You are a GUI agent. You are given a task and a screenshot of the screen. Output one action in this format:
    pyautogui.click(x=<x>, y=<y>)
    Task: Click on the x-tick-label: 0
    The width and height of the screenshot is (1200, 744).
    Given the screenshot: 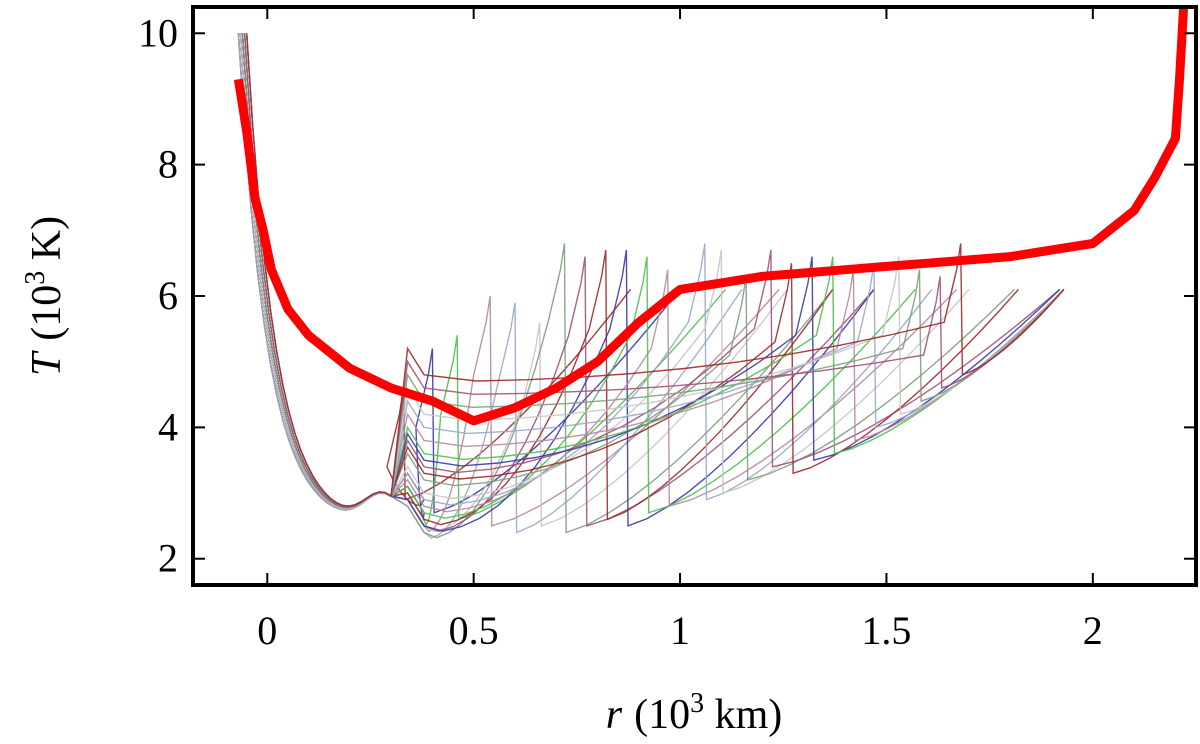 What is the action you would take?
    pyautogui.click(x=267, y=630)
    